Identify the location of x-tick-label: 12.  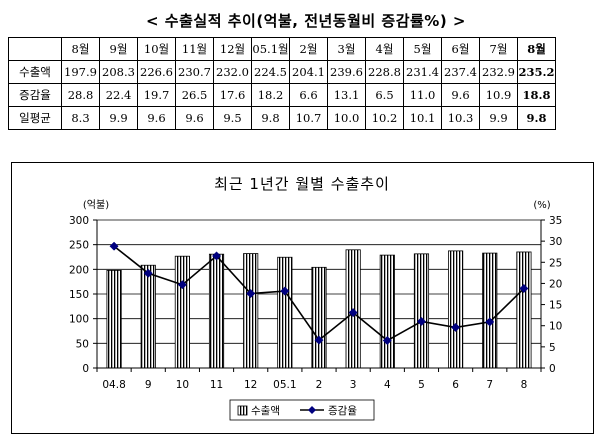
(250, 385).